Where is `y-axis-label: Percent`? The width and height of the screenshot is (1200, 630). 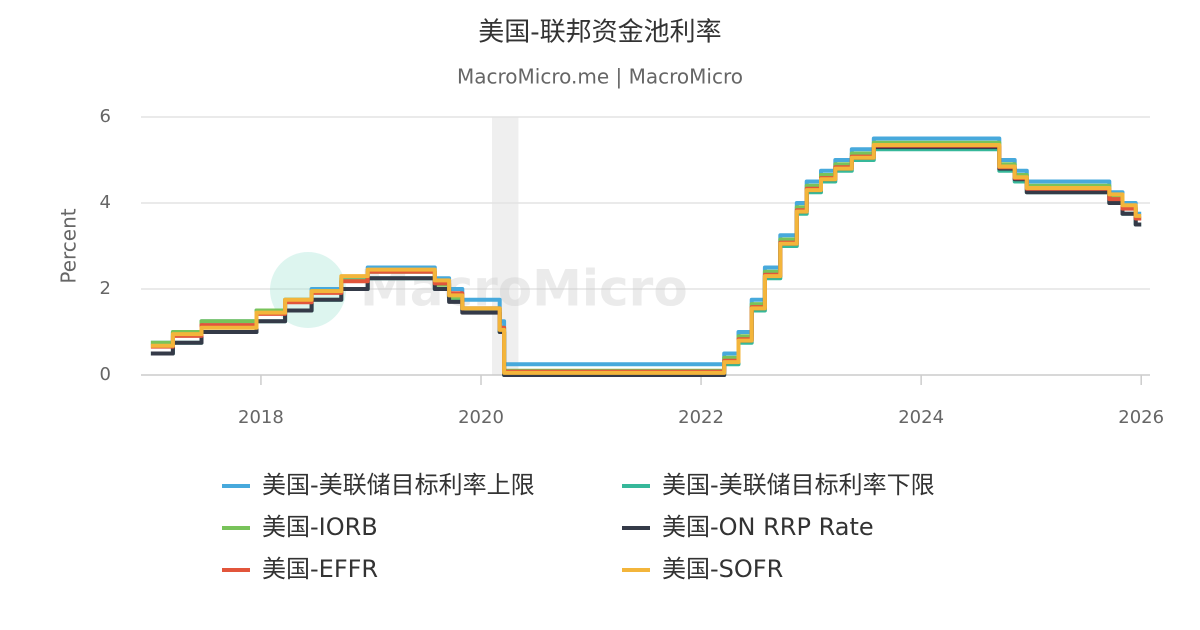 y-axis-label: Percent is located at coordinates (69, 245).